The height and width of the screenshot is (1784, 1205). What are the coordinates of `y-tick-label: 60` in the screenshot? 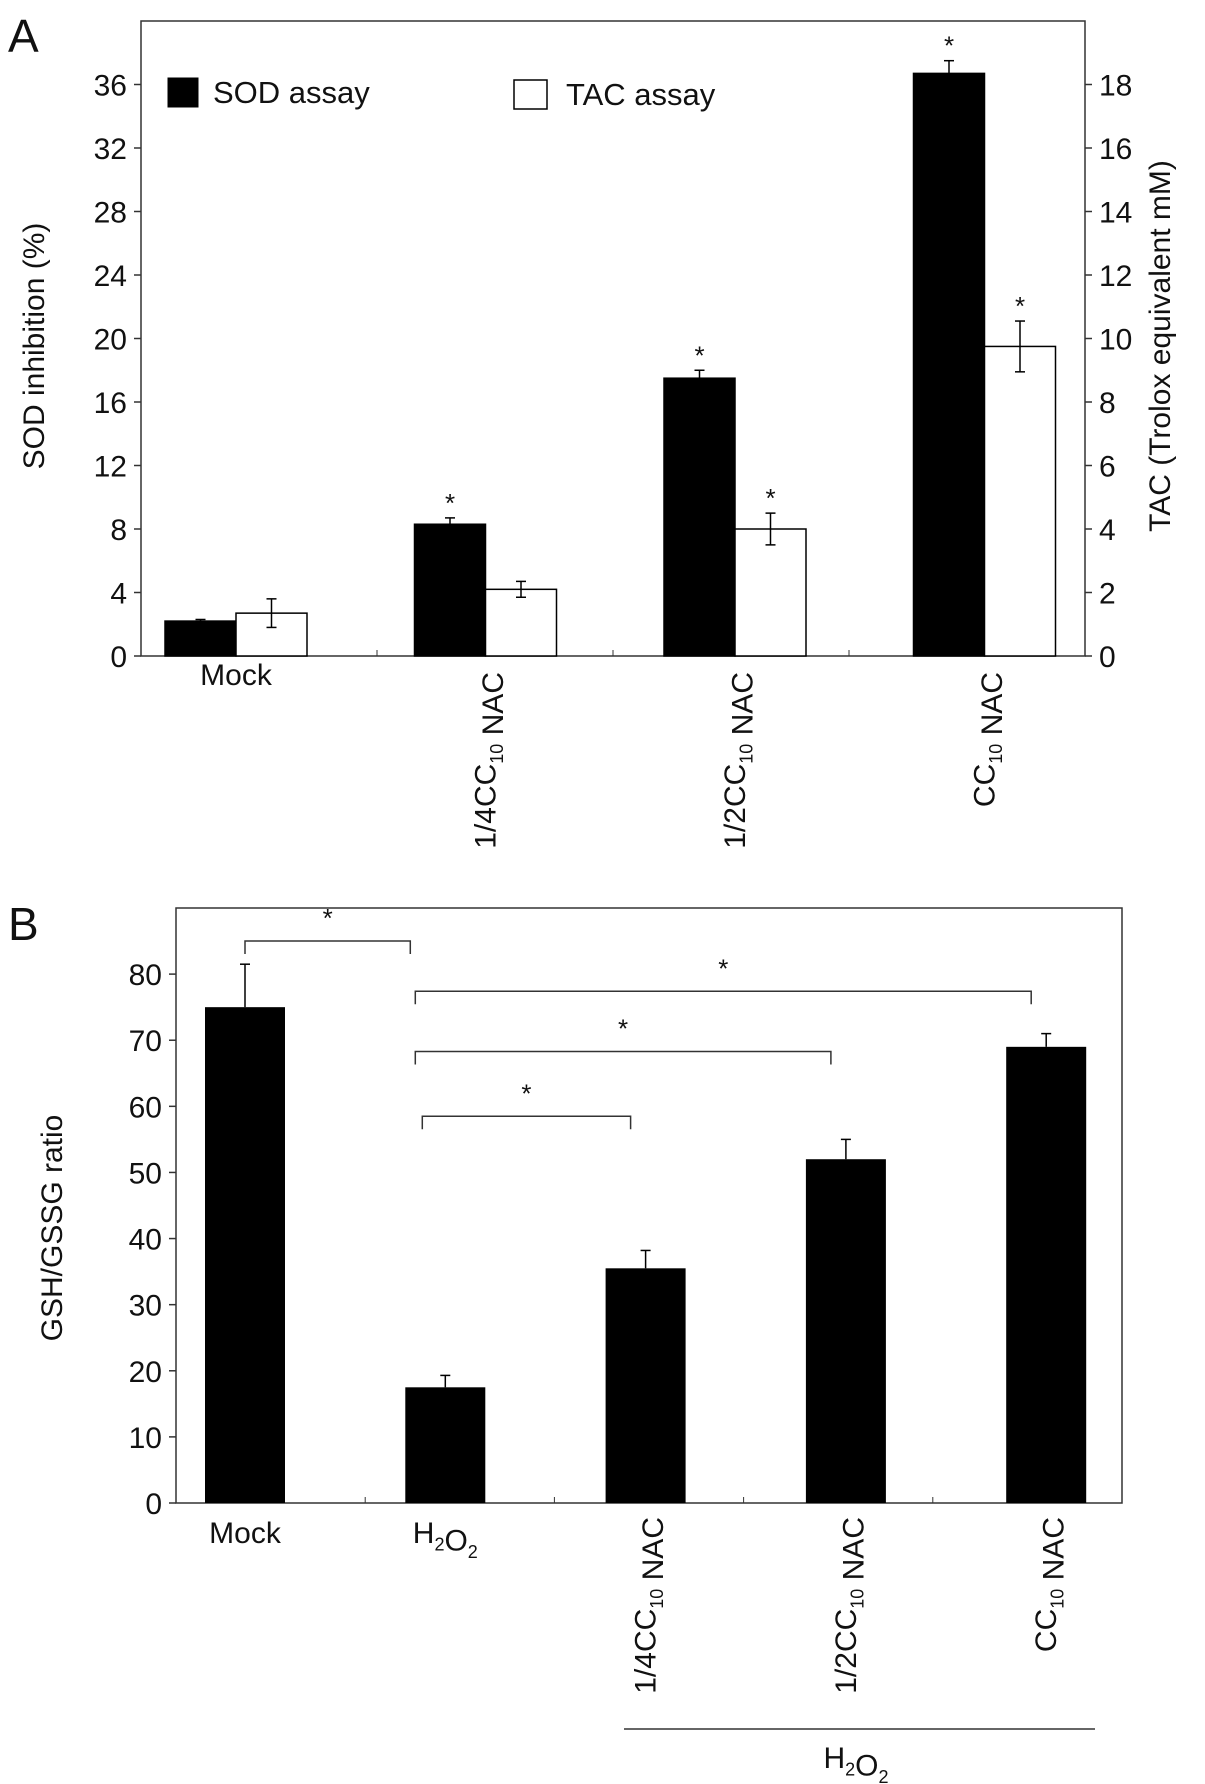 It's located at (145, 1107).